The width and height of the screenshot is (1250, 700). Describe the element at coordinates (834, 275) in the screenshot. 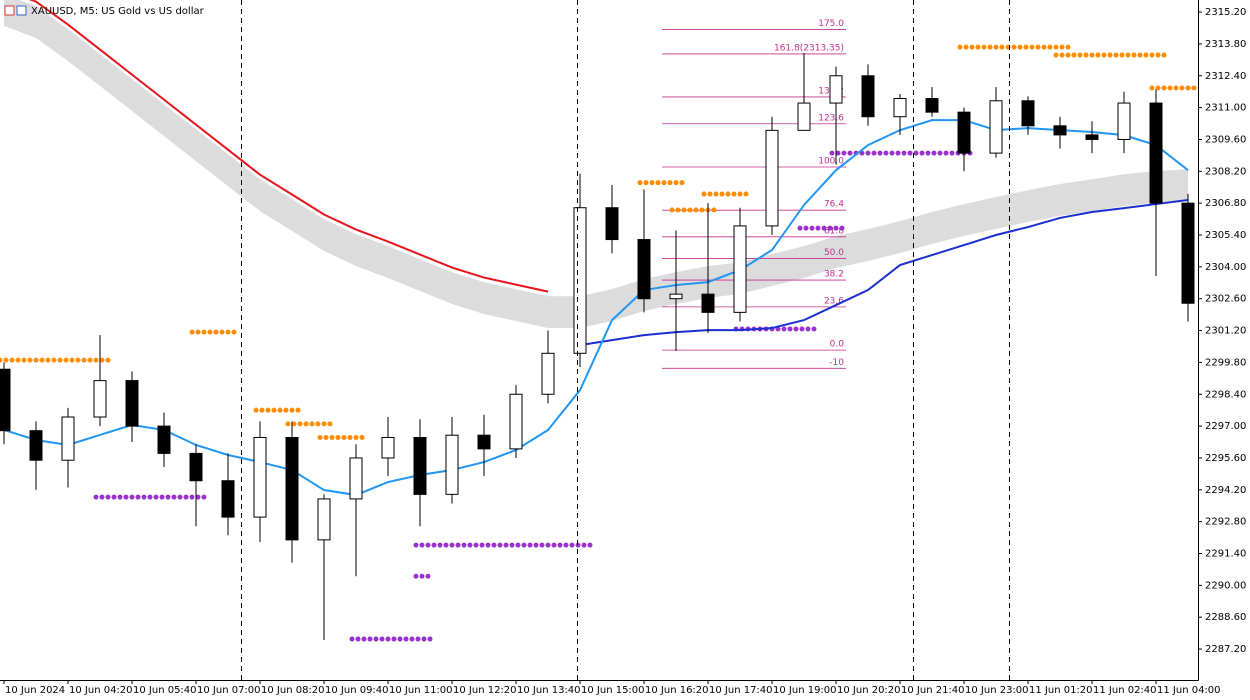

I see `fib-label: 38.2` at that location.